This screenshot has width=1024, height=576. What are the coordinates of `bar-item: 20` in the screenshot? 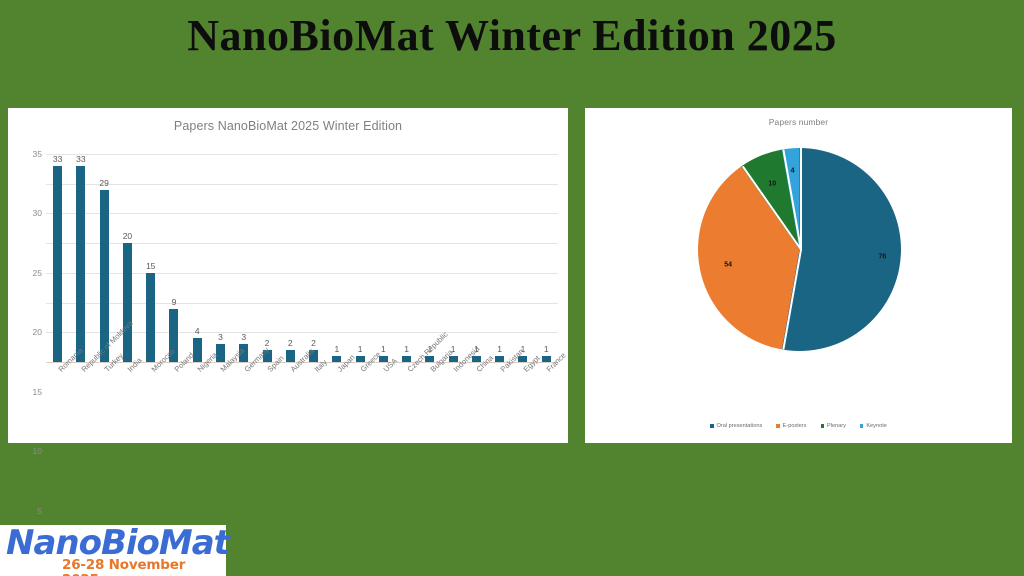 It's located at (127, 258).